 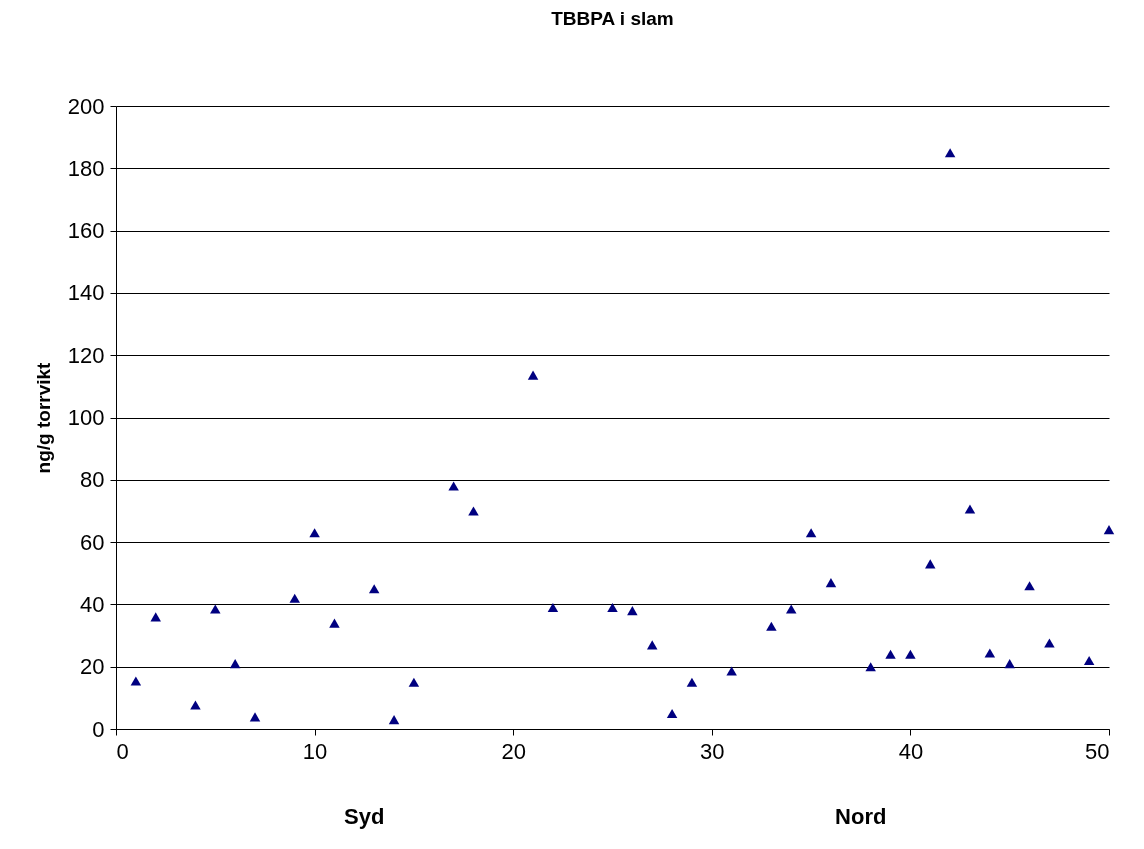 I want to click on y-tick-label: 80, so click(x=92, y=480).